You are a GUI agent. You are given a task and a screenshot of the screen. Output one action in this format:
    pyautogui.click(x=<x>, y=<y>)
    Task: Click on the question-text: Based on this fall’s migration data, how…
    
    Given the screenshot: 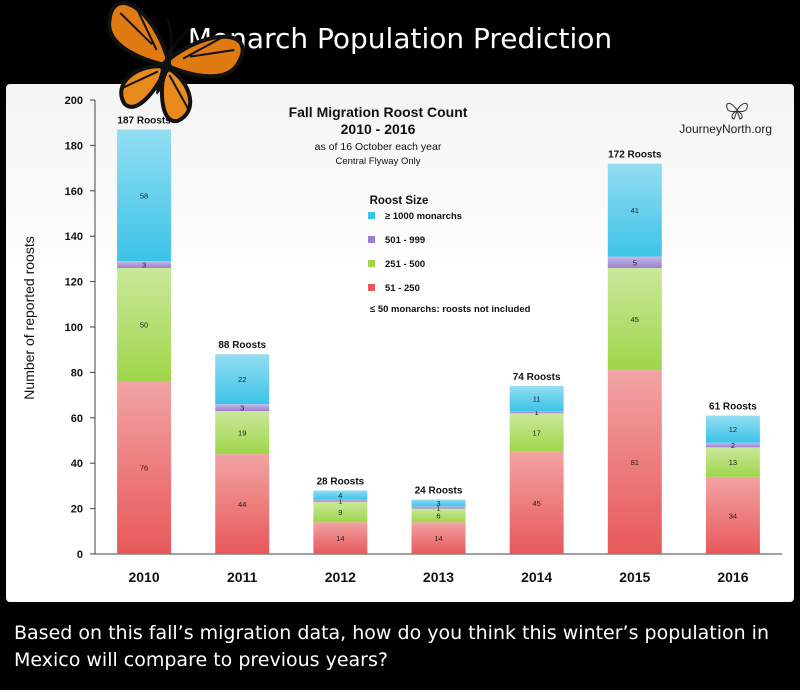 What is the action you would take?
    pyautogui.click(x=391, y=646)
    